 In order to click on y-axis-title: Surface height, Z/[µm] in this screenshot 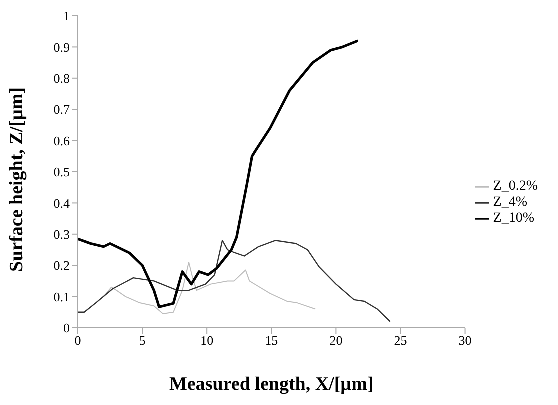, I will do `click(17, 179)`.